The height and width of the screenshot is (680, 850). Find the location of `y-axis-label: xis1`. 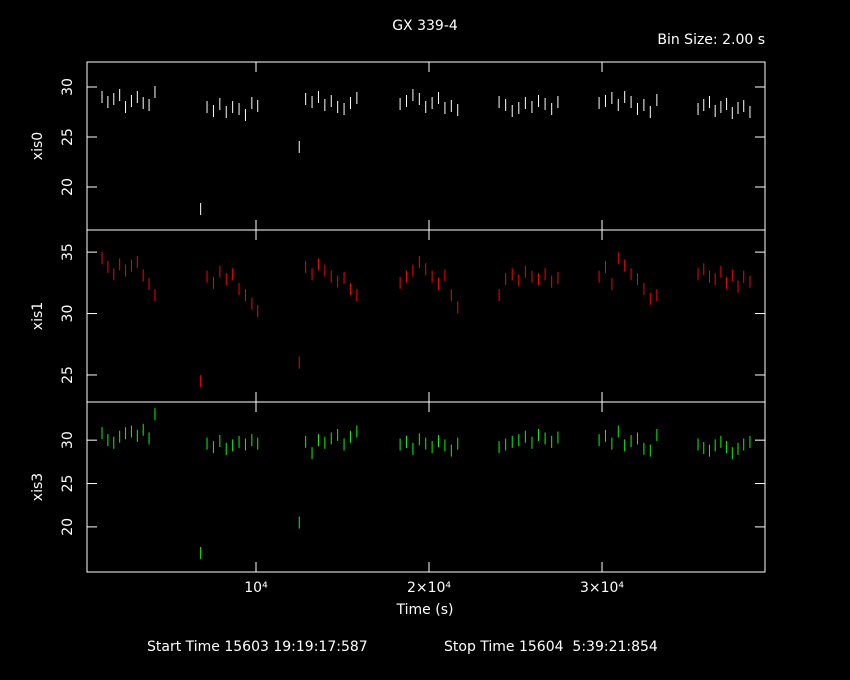

y-axis-label: xis1 is located at coordinates (38, 316).